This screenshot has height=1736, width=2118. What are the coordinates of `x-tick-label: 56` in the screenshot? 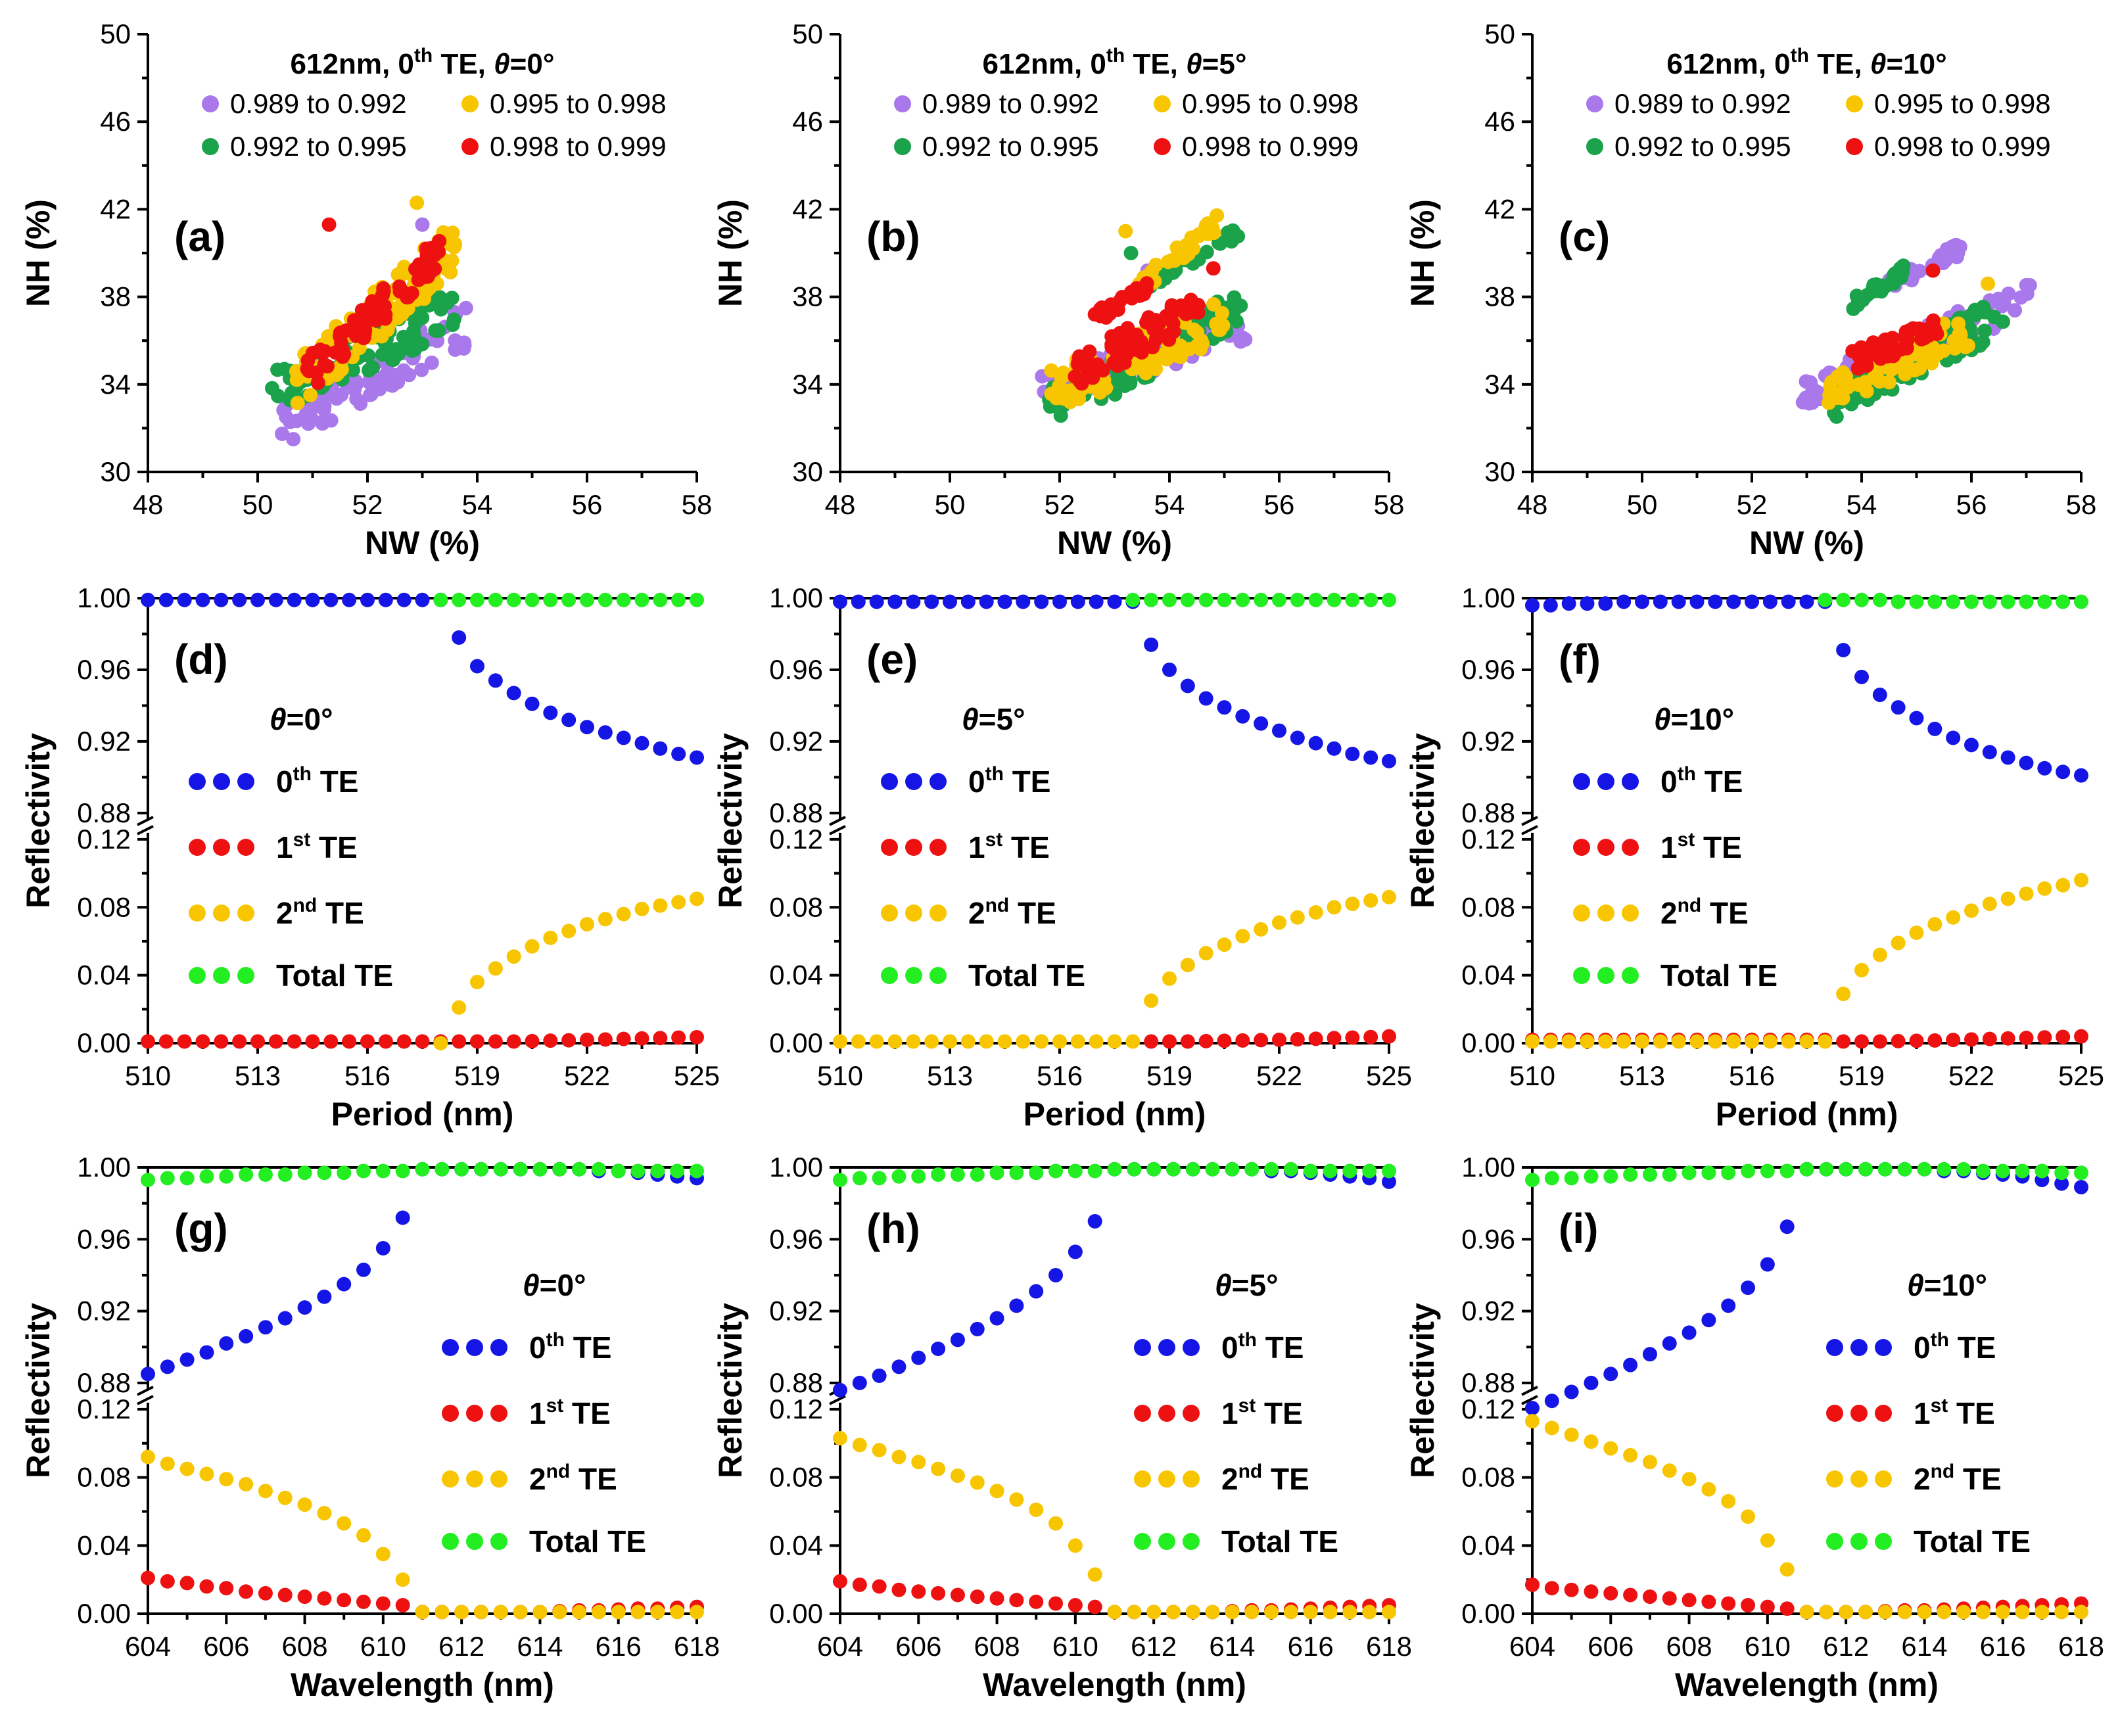 It's located at (587, 505).